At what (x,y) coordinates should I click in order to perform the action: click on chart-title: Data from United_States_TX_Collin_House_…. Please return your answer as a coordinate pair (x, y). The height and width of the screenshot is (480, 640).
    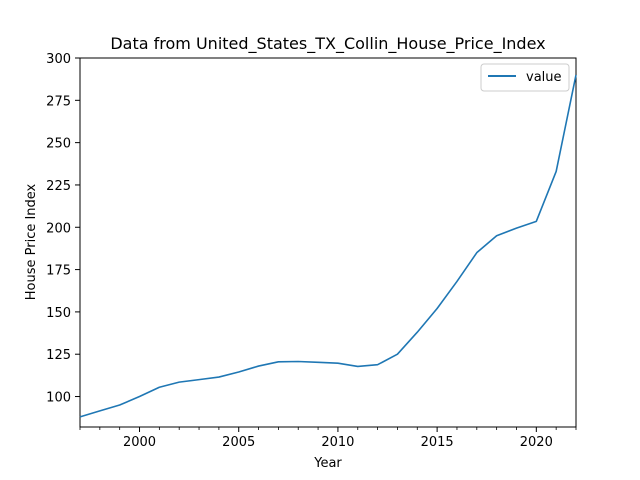
    Looking at the image, I should click on (327, 44).